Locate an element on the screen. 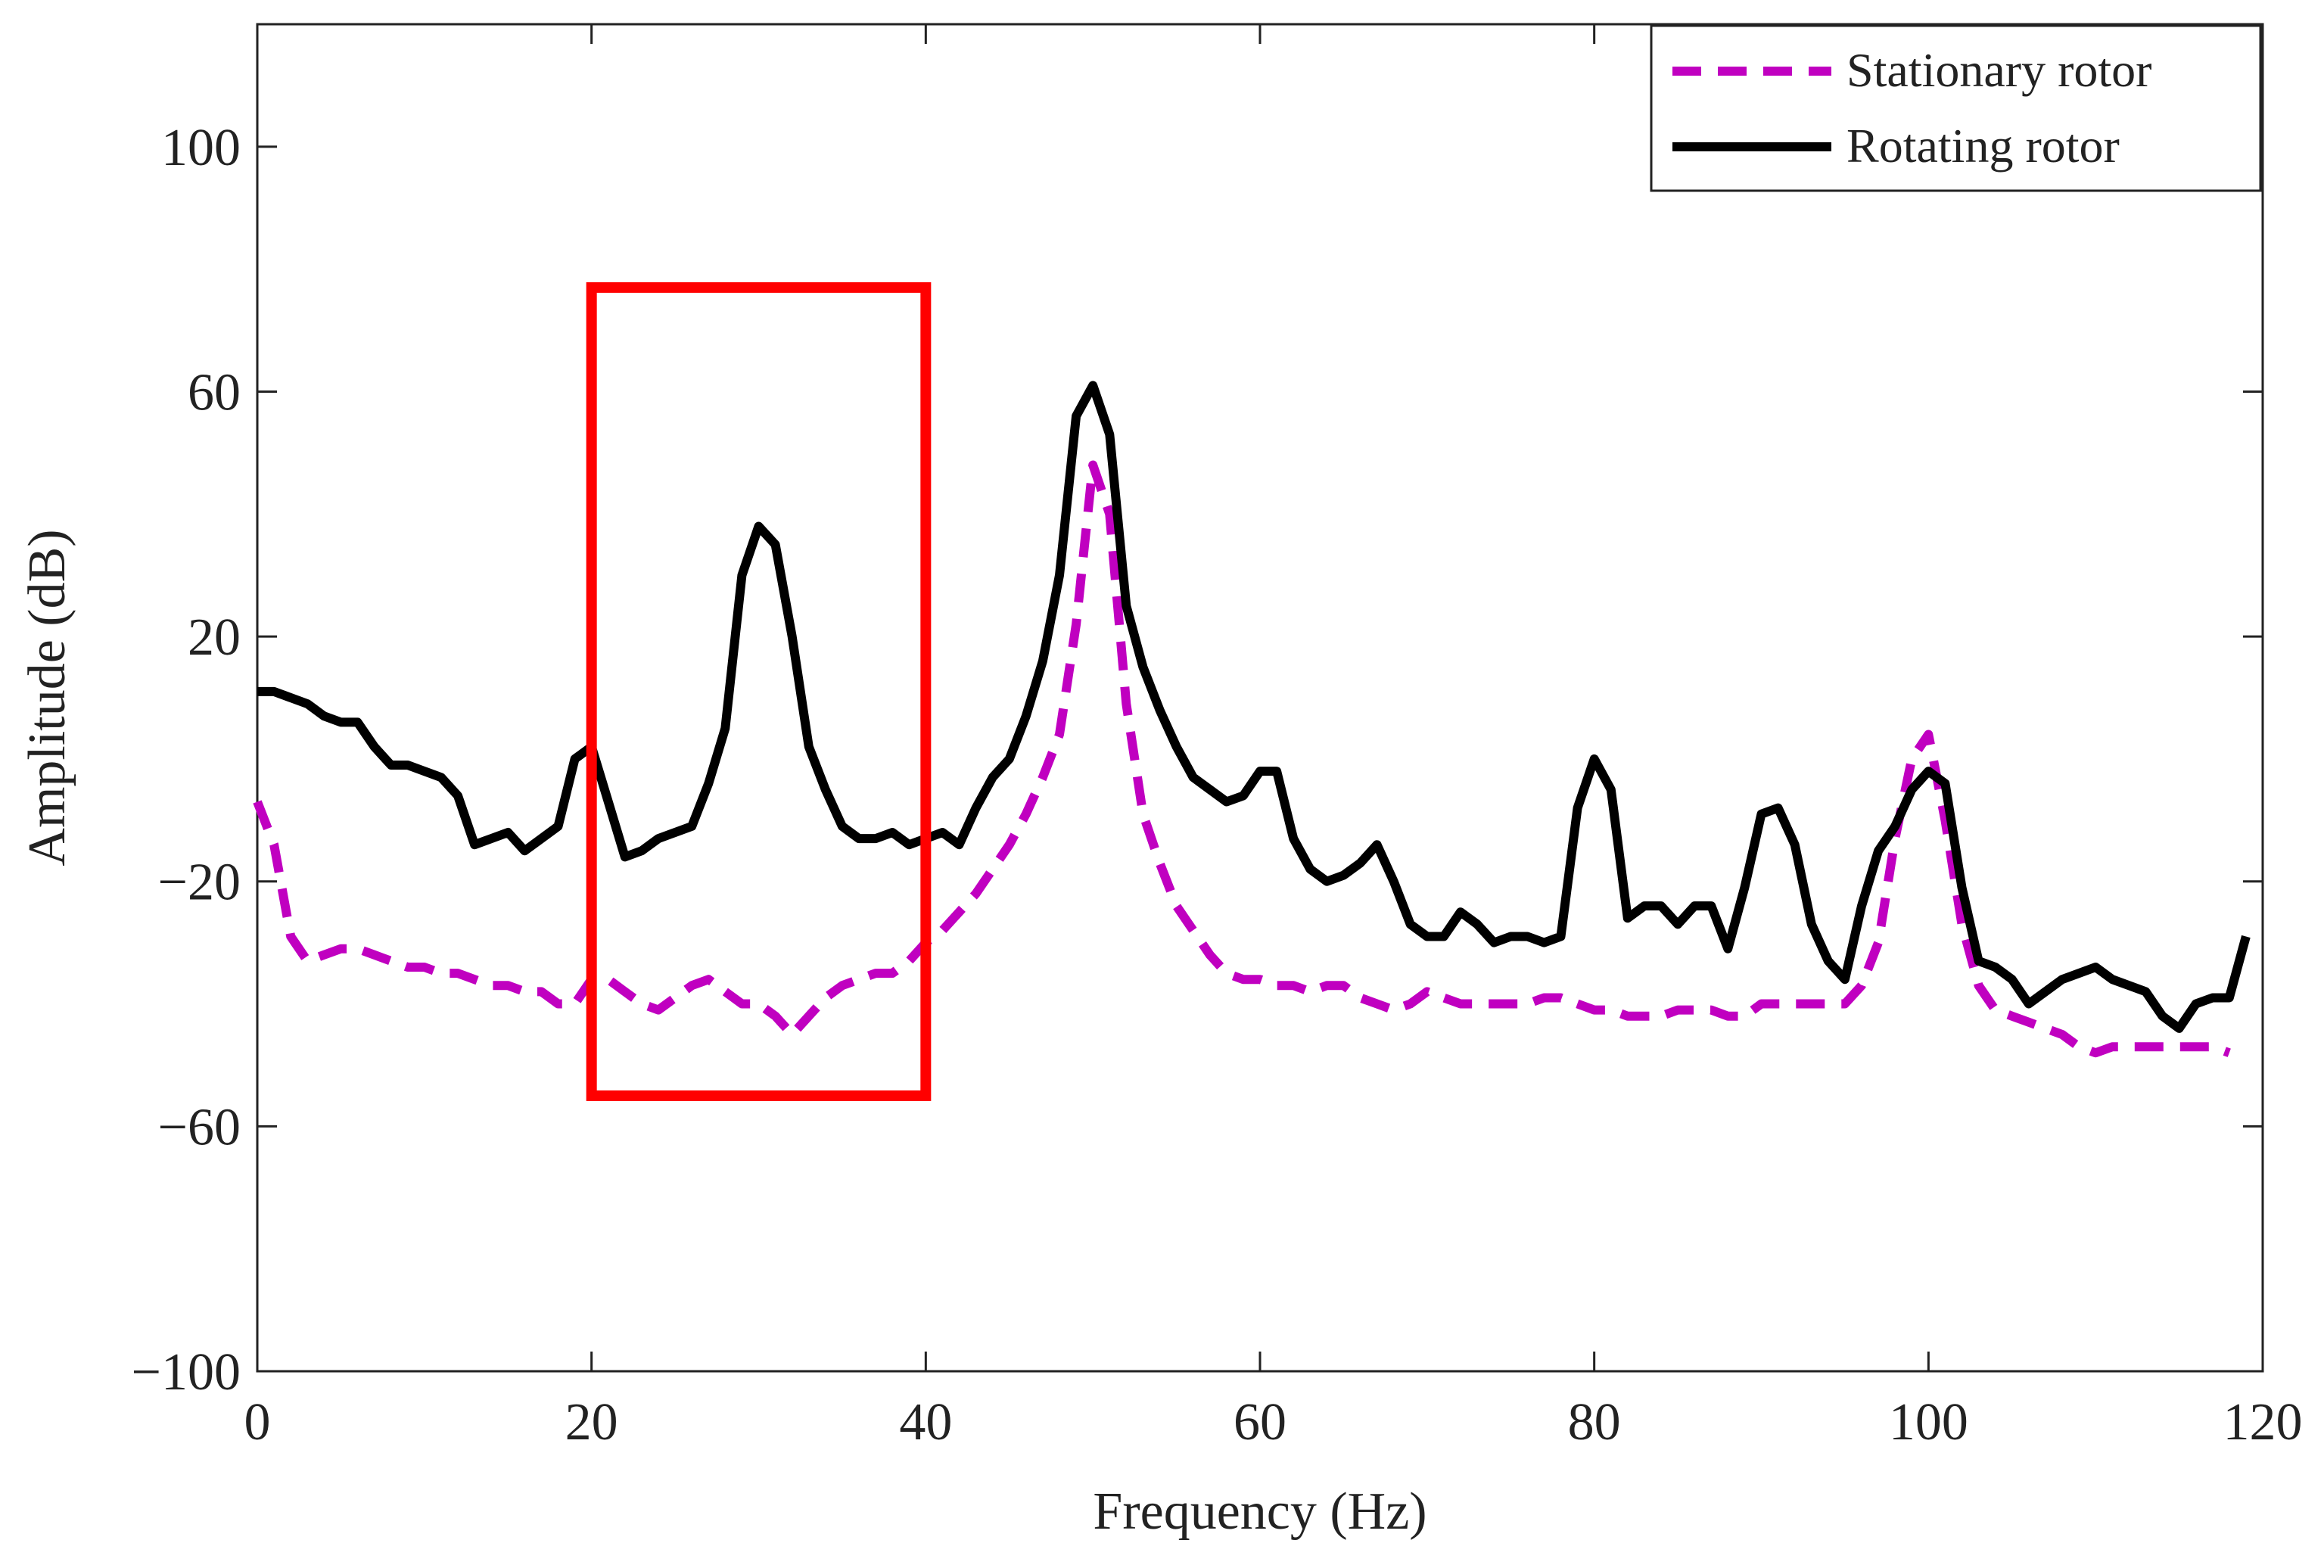  y-tick-label: −60 is located at coordinates (199, 1127).